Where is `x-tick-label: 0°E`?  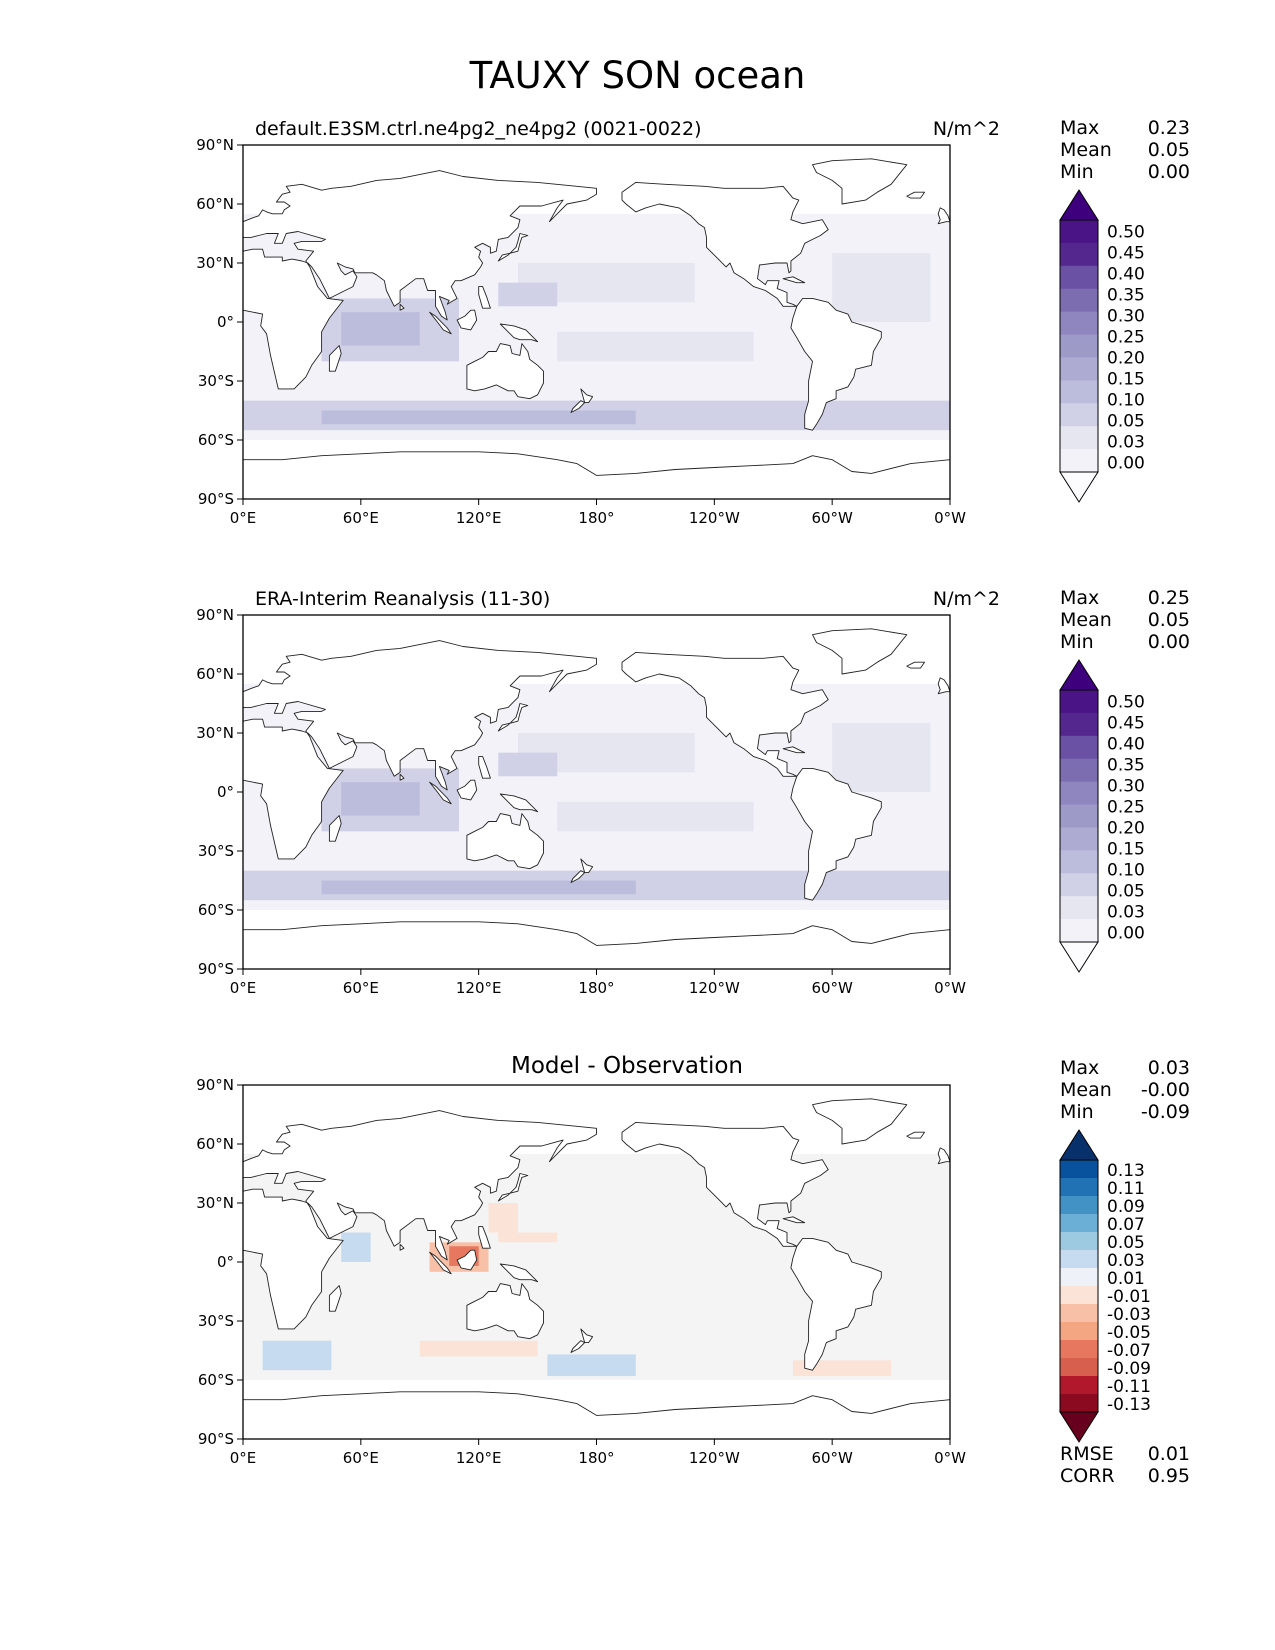
x-tick-label: 0°E is located at coordinates (243, 988).